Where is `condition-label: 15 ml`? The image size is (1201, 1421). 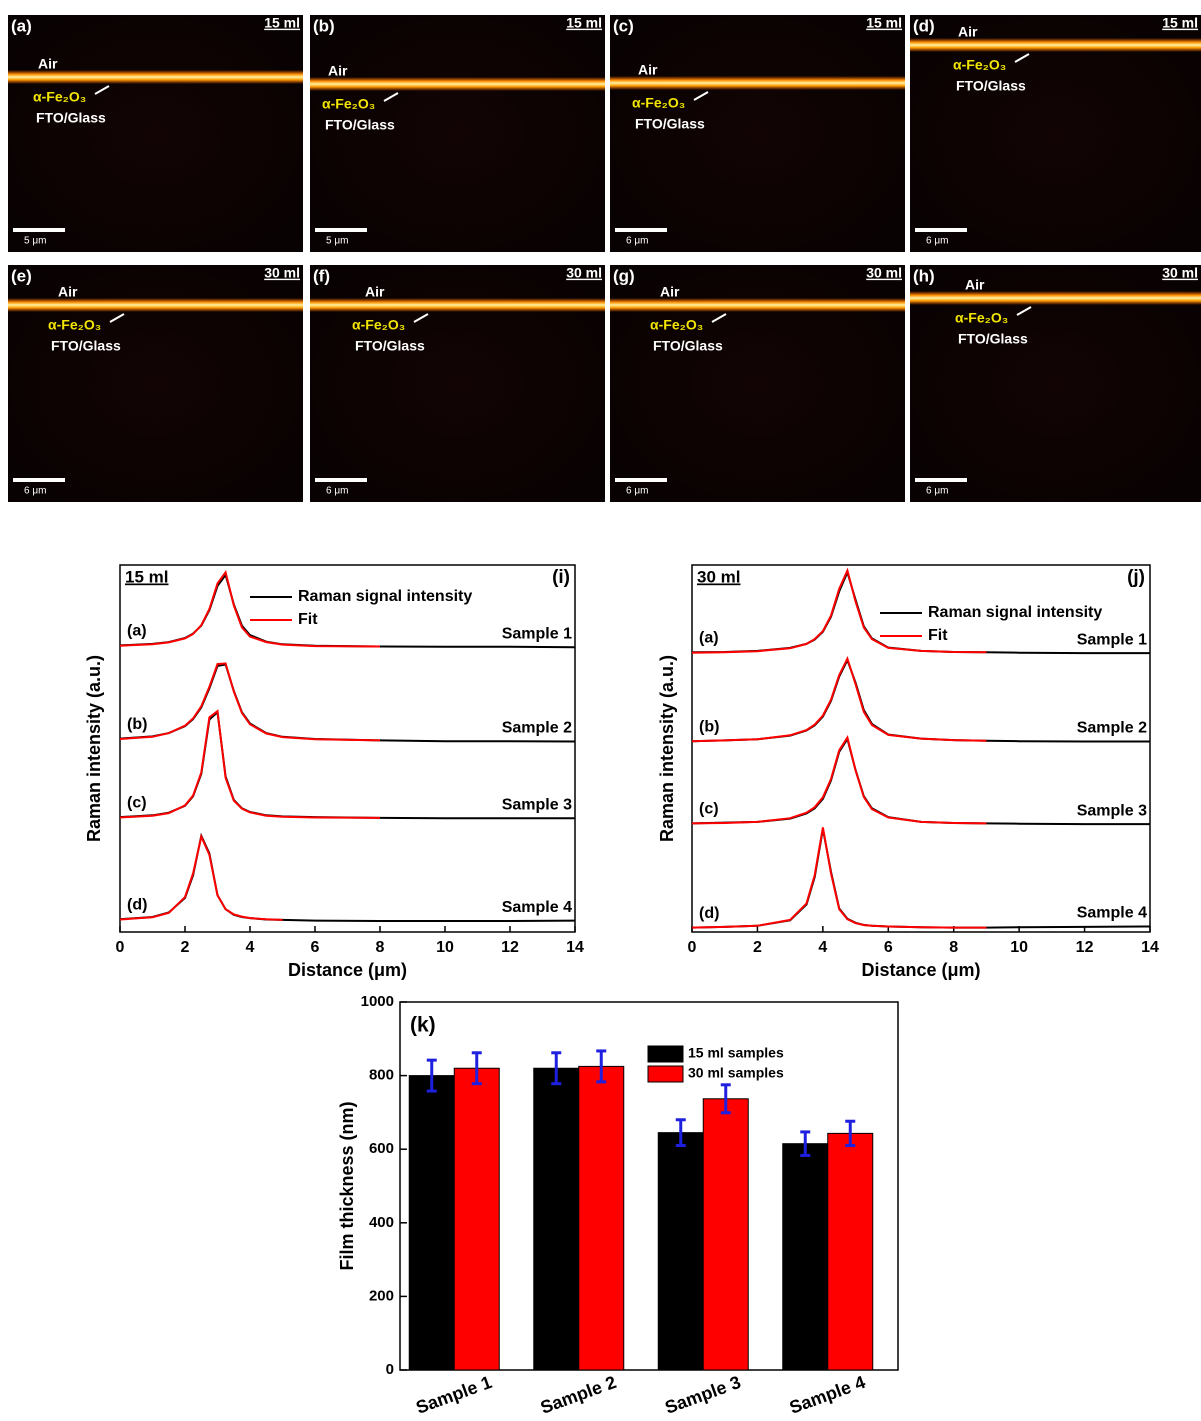
condition-label: 15 ml is located at coordinates (146, 576).